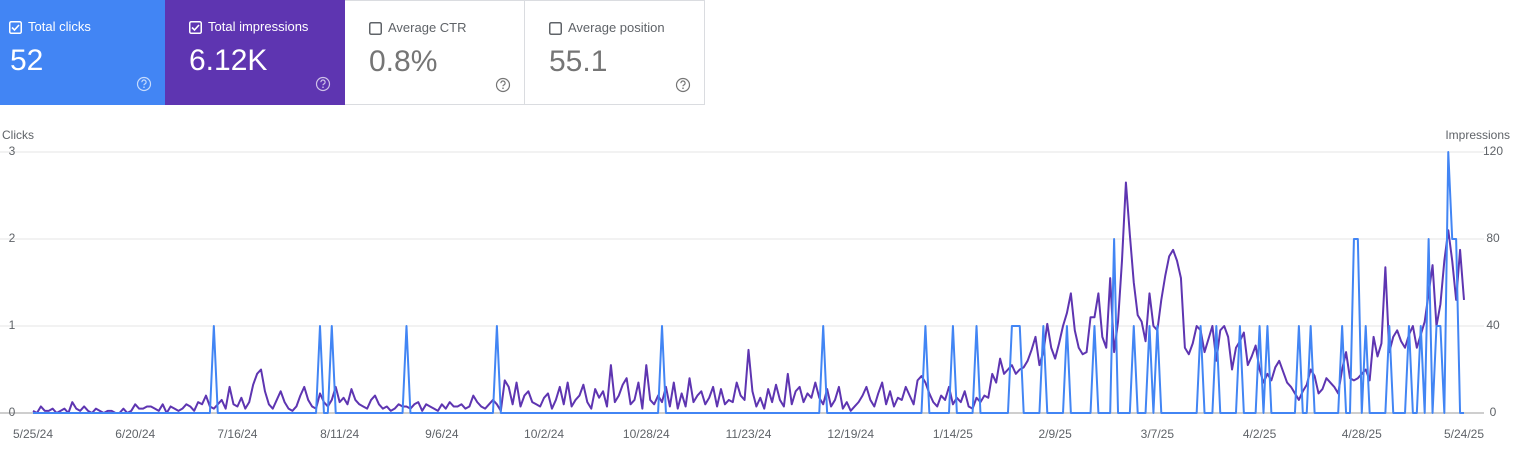 This screenshot has width=1530, height=458. I want to click on metric-label: Total clicks, so click(59, 26).